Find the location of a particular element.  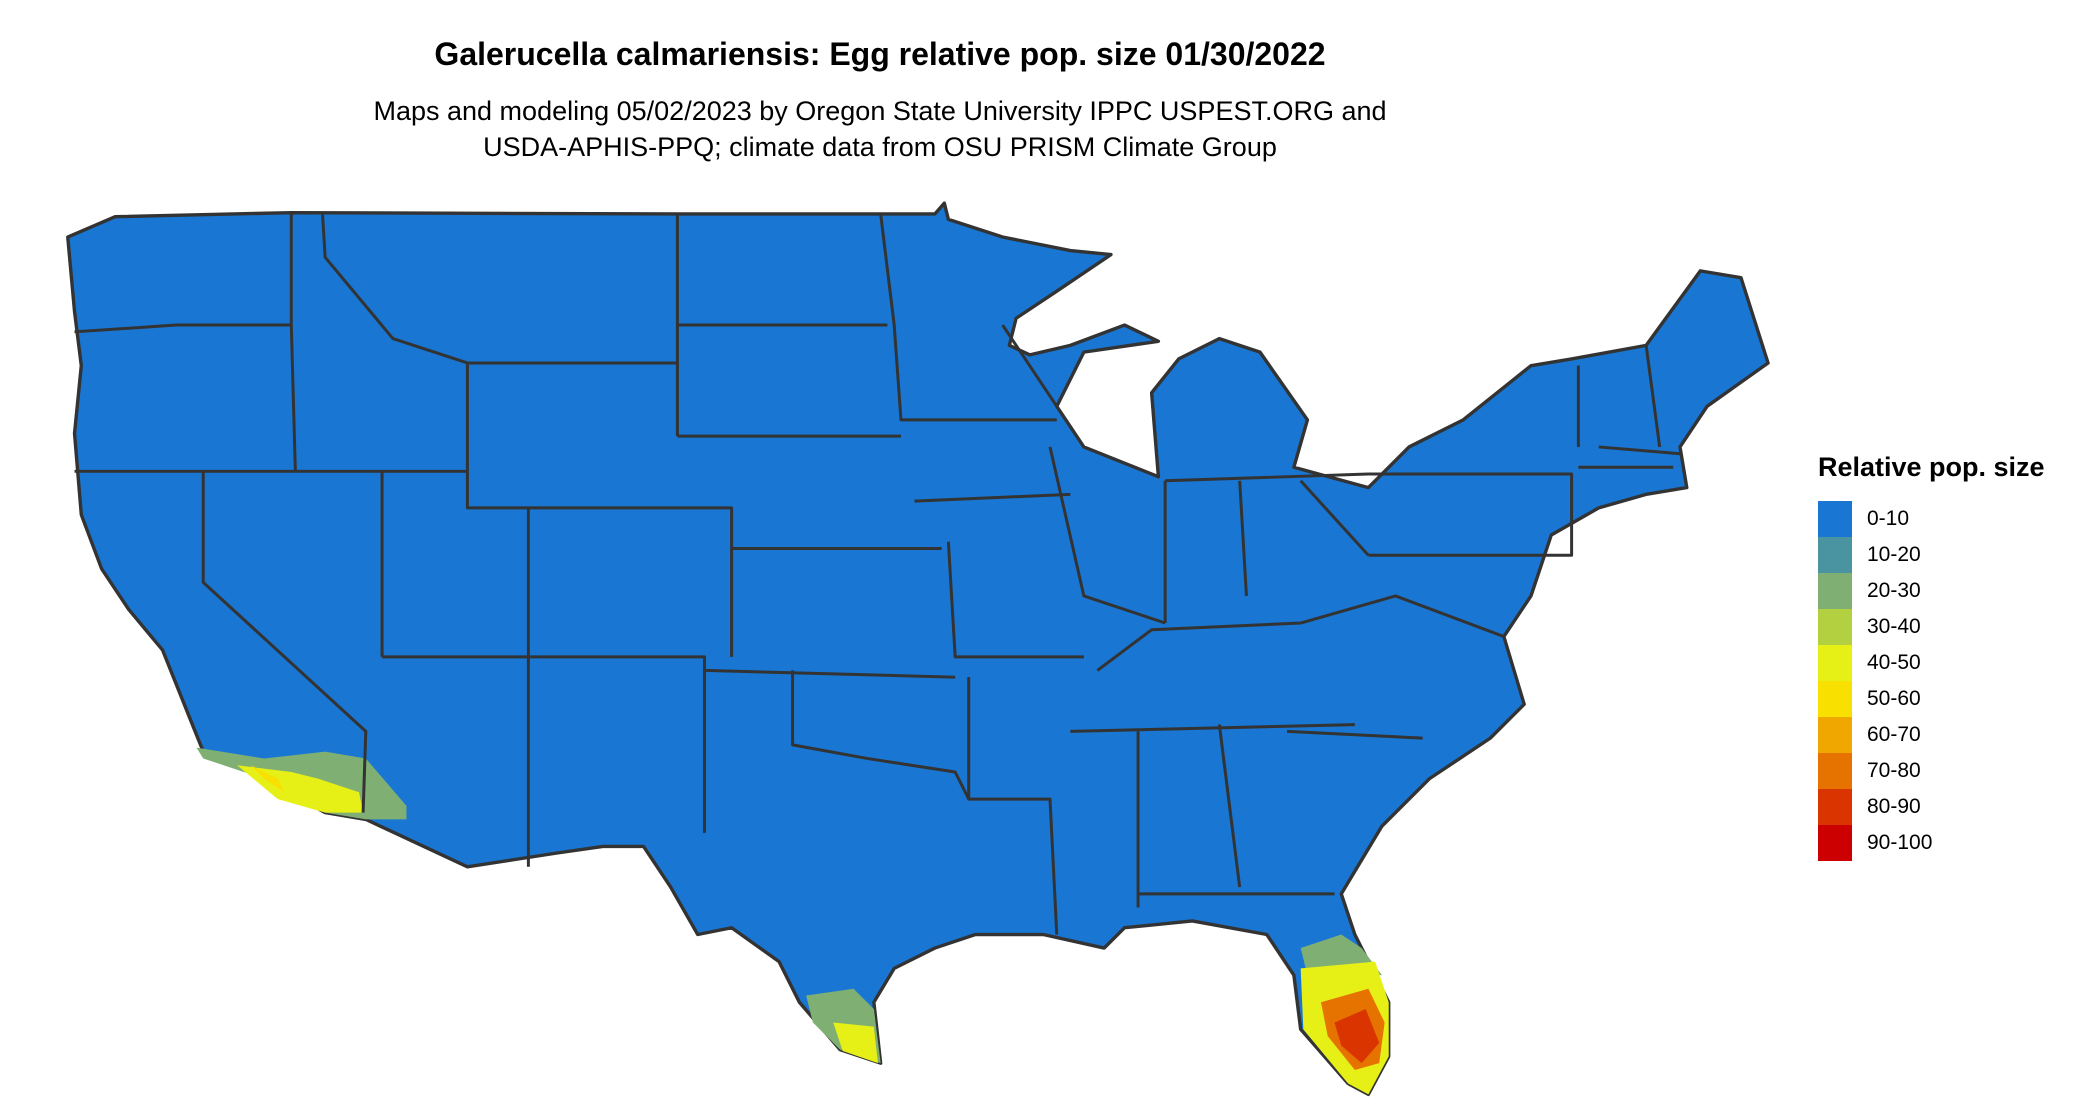

legend-item: 40-50 is located at coordinates (1931, 663).